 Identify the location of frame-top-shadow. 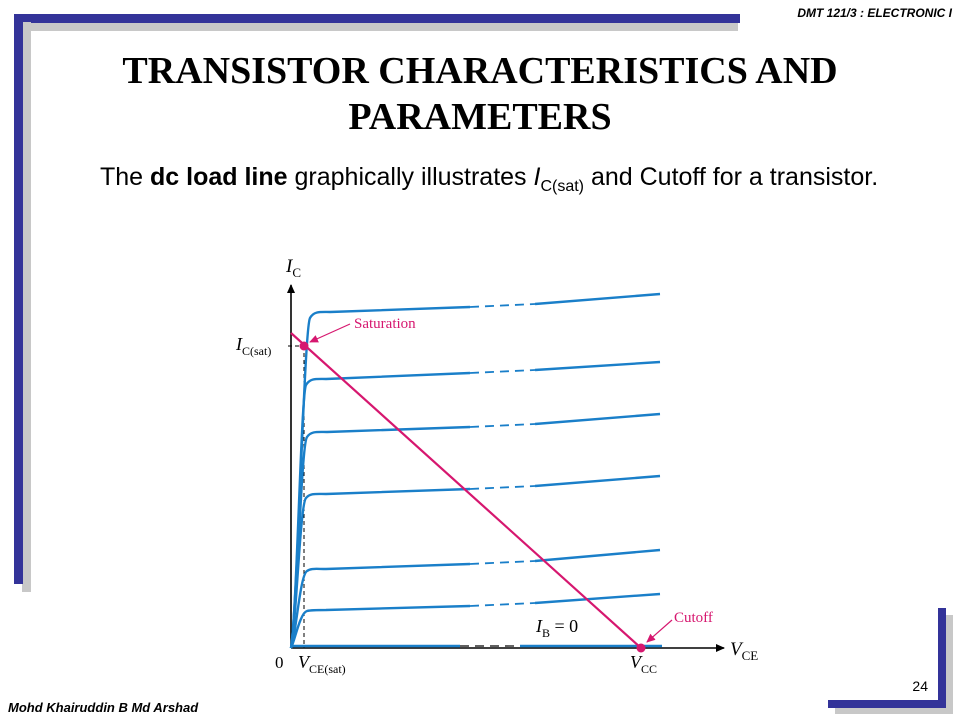
(380, 26).